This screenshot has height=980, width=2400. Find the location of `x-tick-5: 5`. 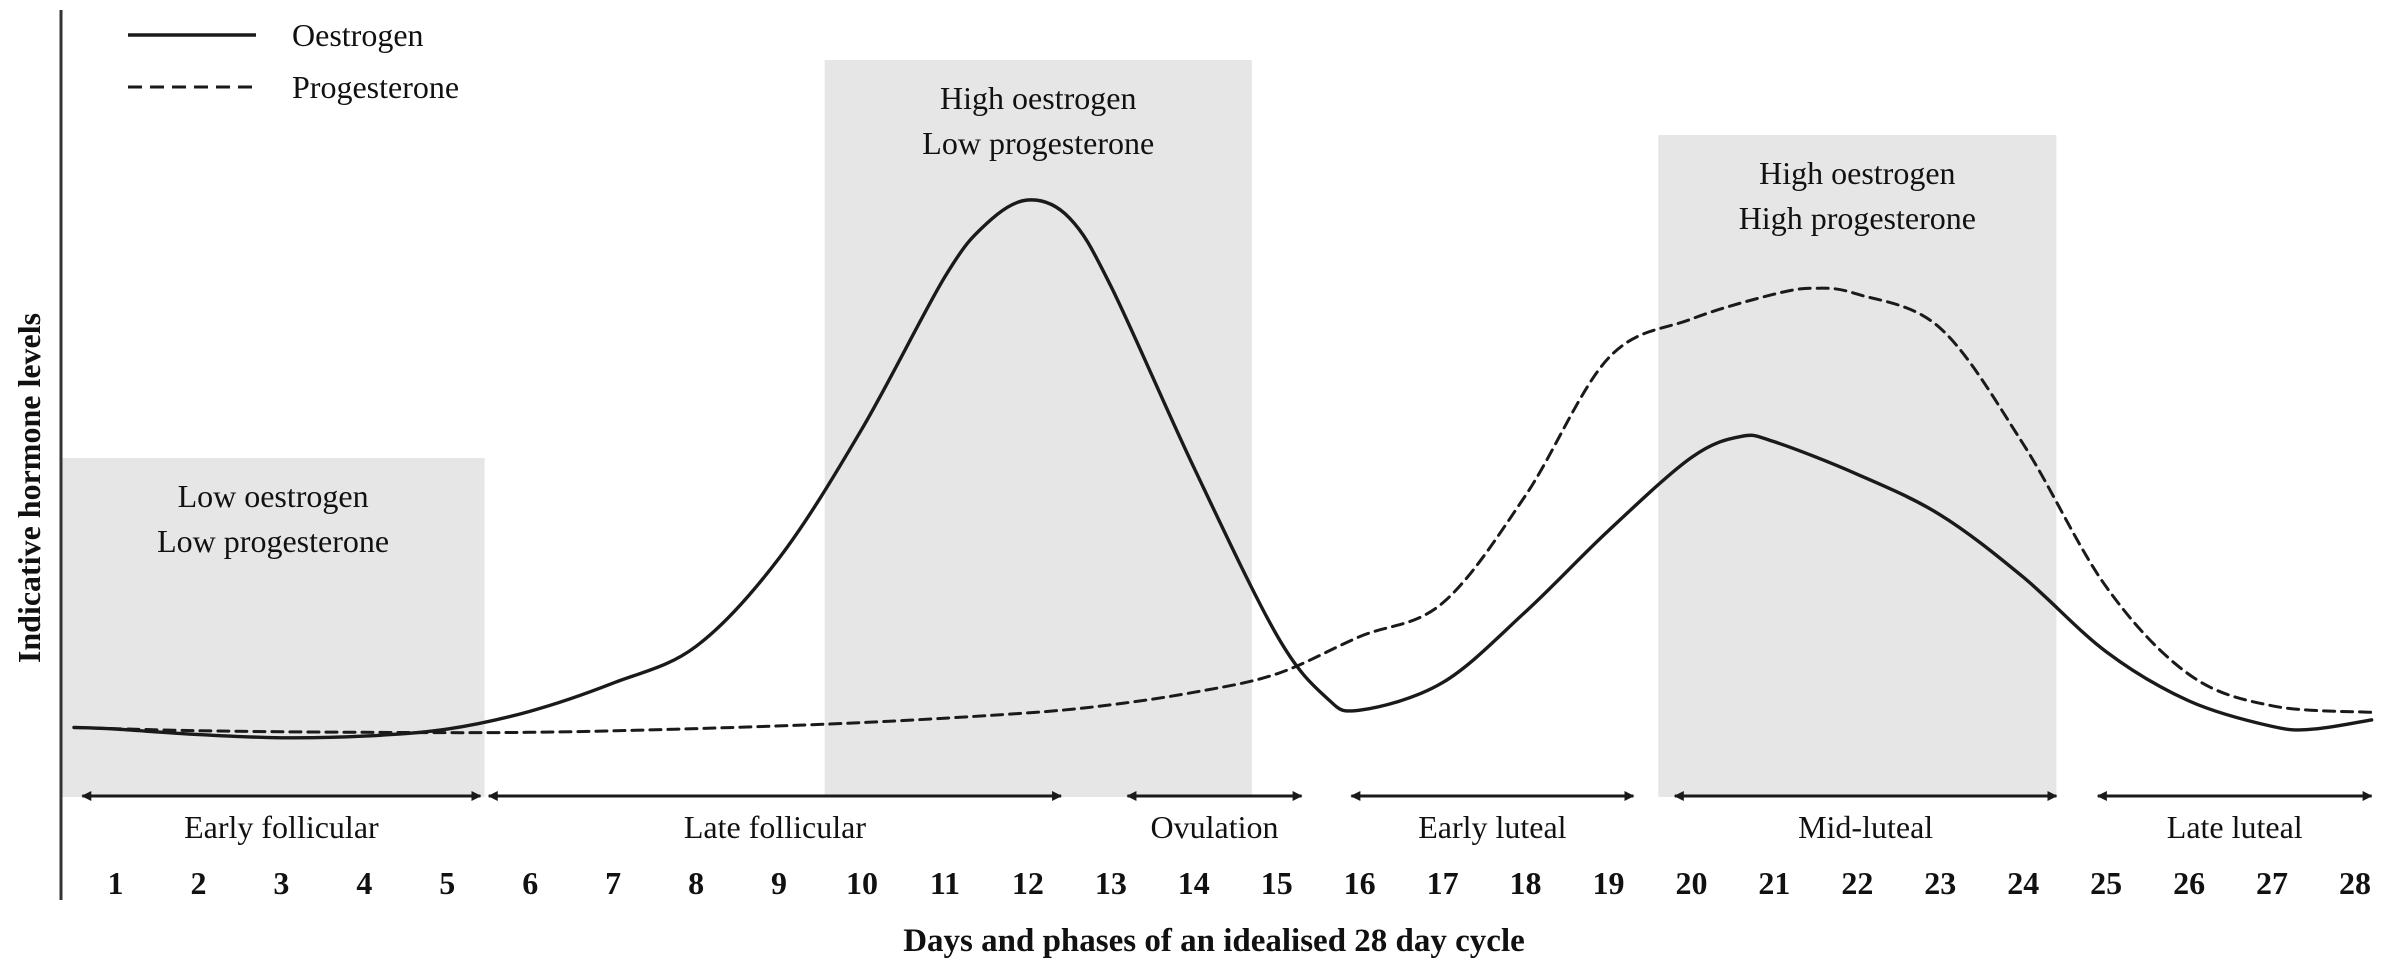

x-tick-5: 5 is located at coordinates (447, 883).